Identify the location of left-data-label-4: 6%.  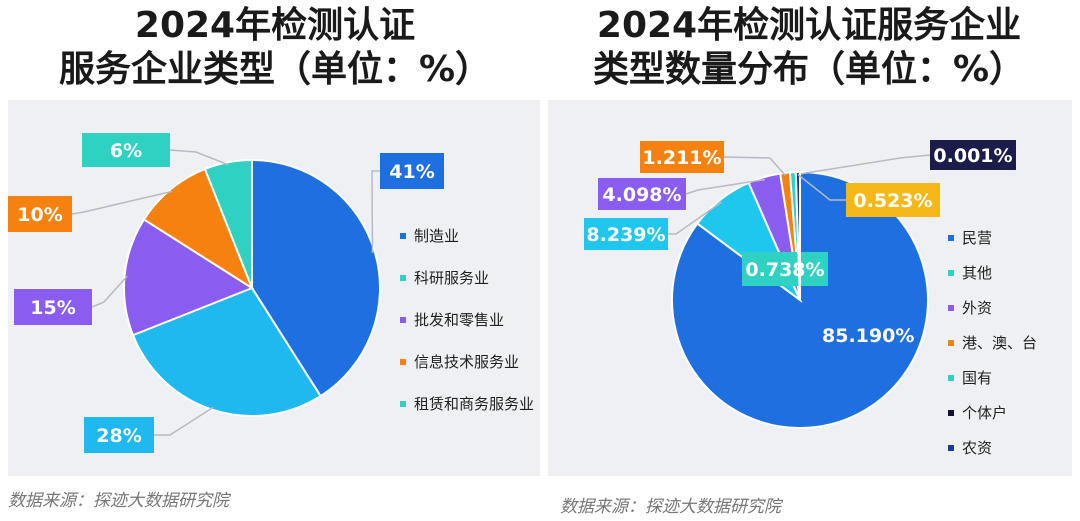
(126, 151).